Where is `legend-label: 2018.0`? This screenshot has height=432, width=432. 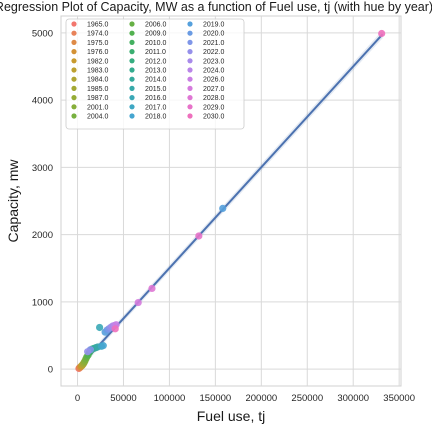
legend-label: 2018.0 is located at coordinates (156, 117).